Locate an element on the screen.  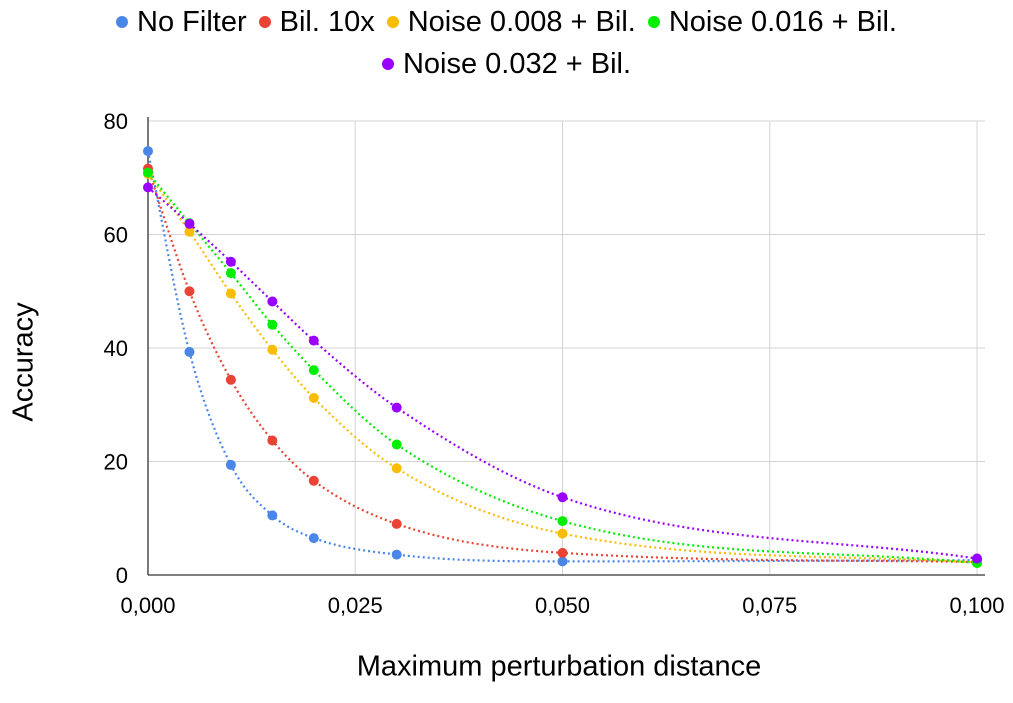
y-tick-label: 80 is located at coordinates (116, 121).